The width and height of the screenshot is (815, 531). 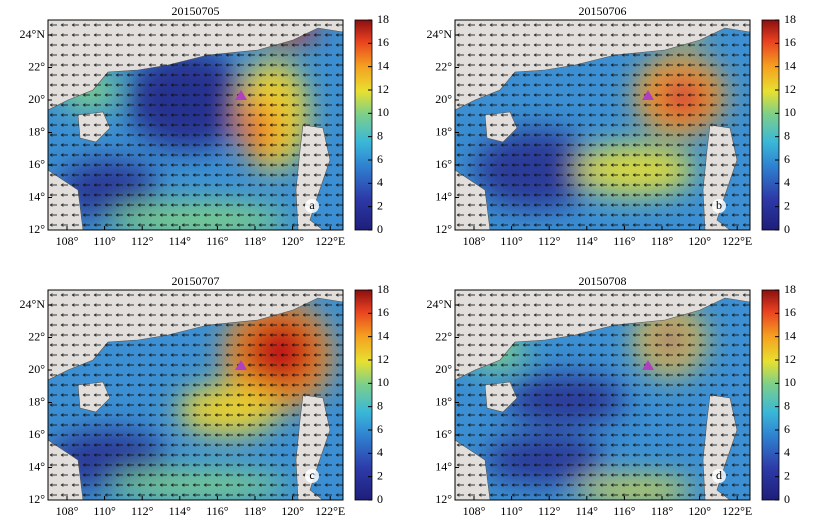 I want to click on panel-label: b, so click(x=719, y=205).